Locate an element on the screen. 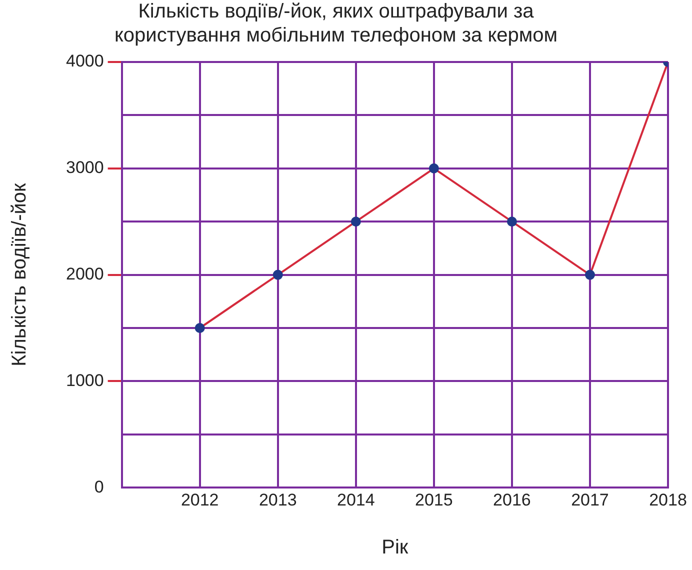 The image size is (692, 570). y-tick-label: 0 is located at coordinates (99, 486).